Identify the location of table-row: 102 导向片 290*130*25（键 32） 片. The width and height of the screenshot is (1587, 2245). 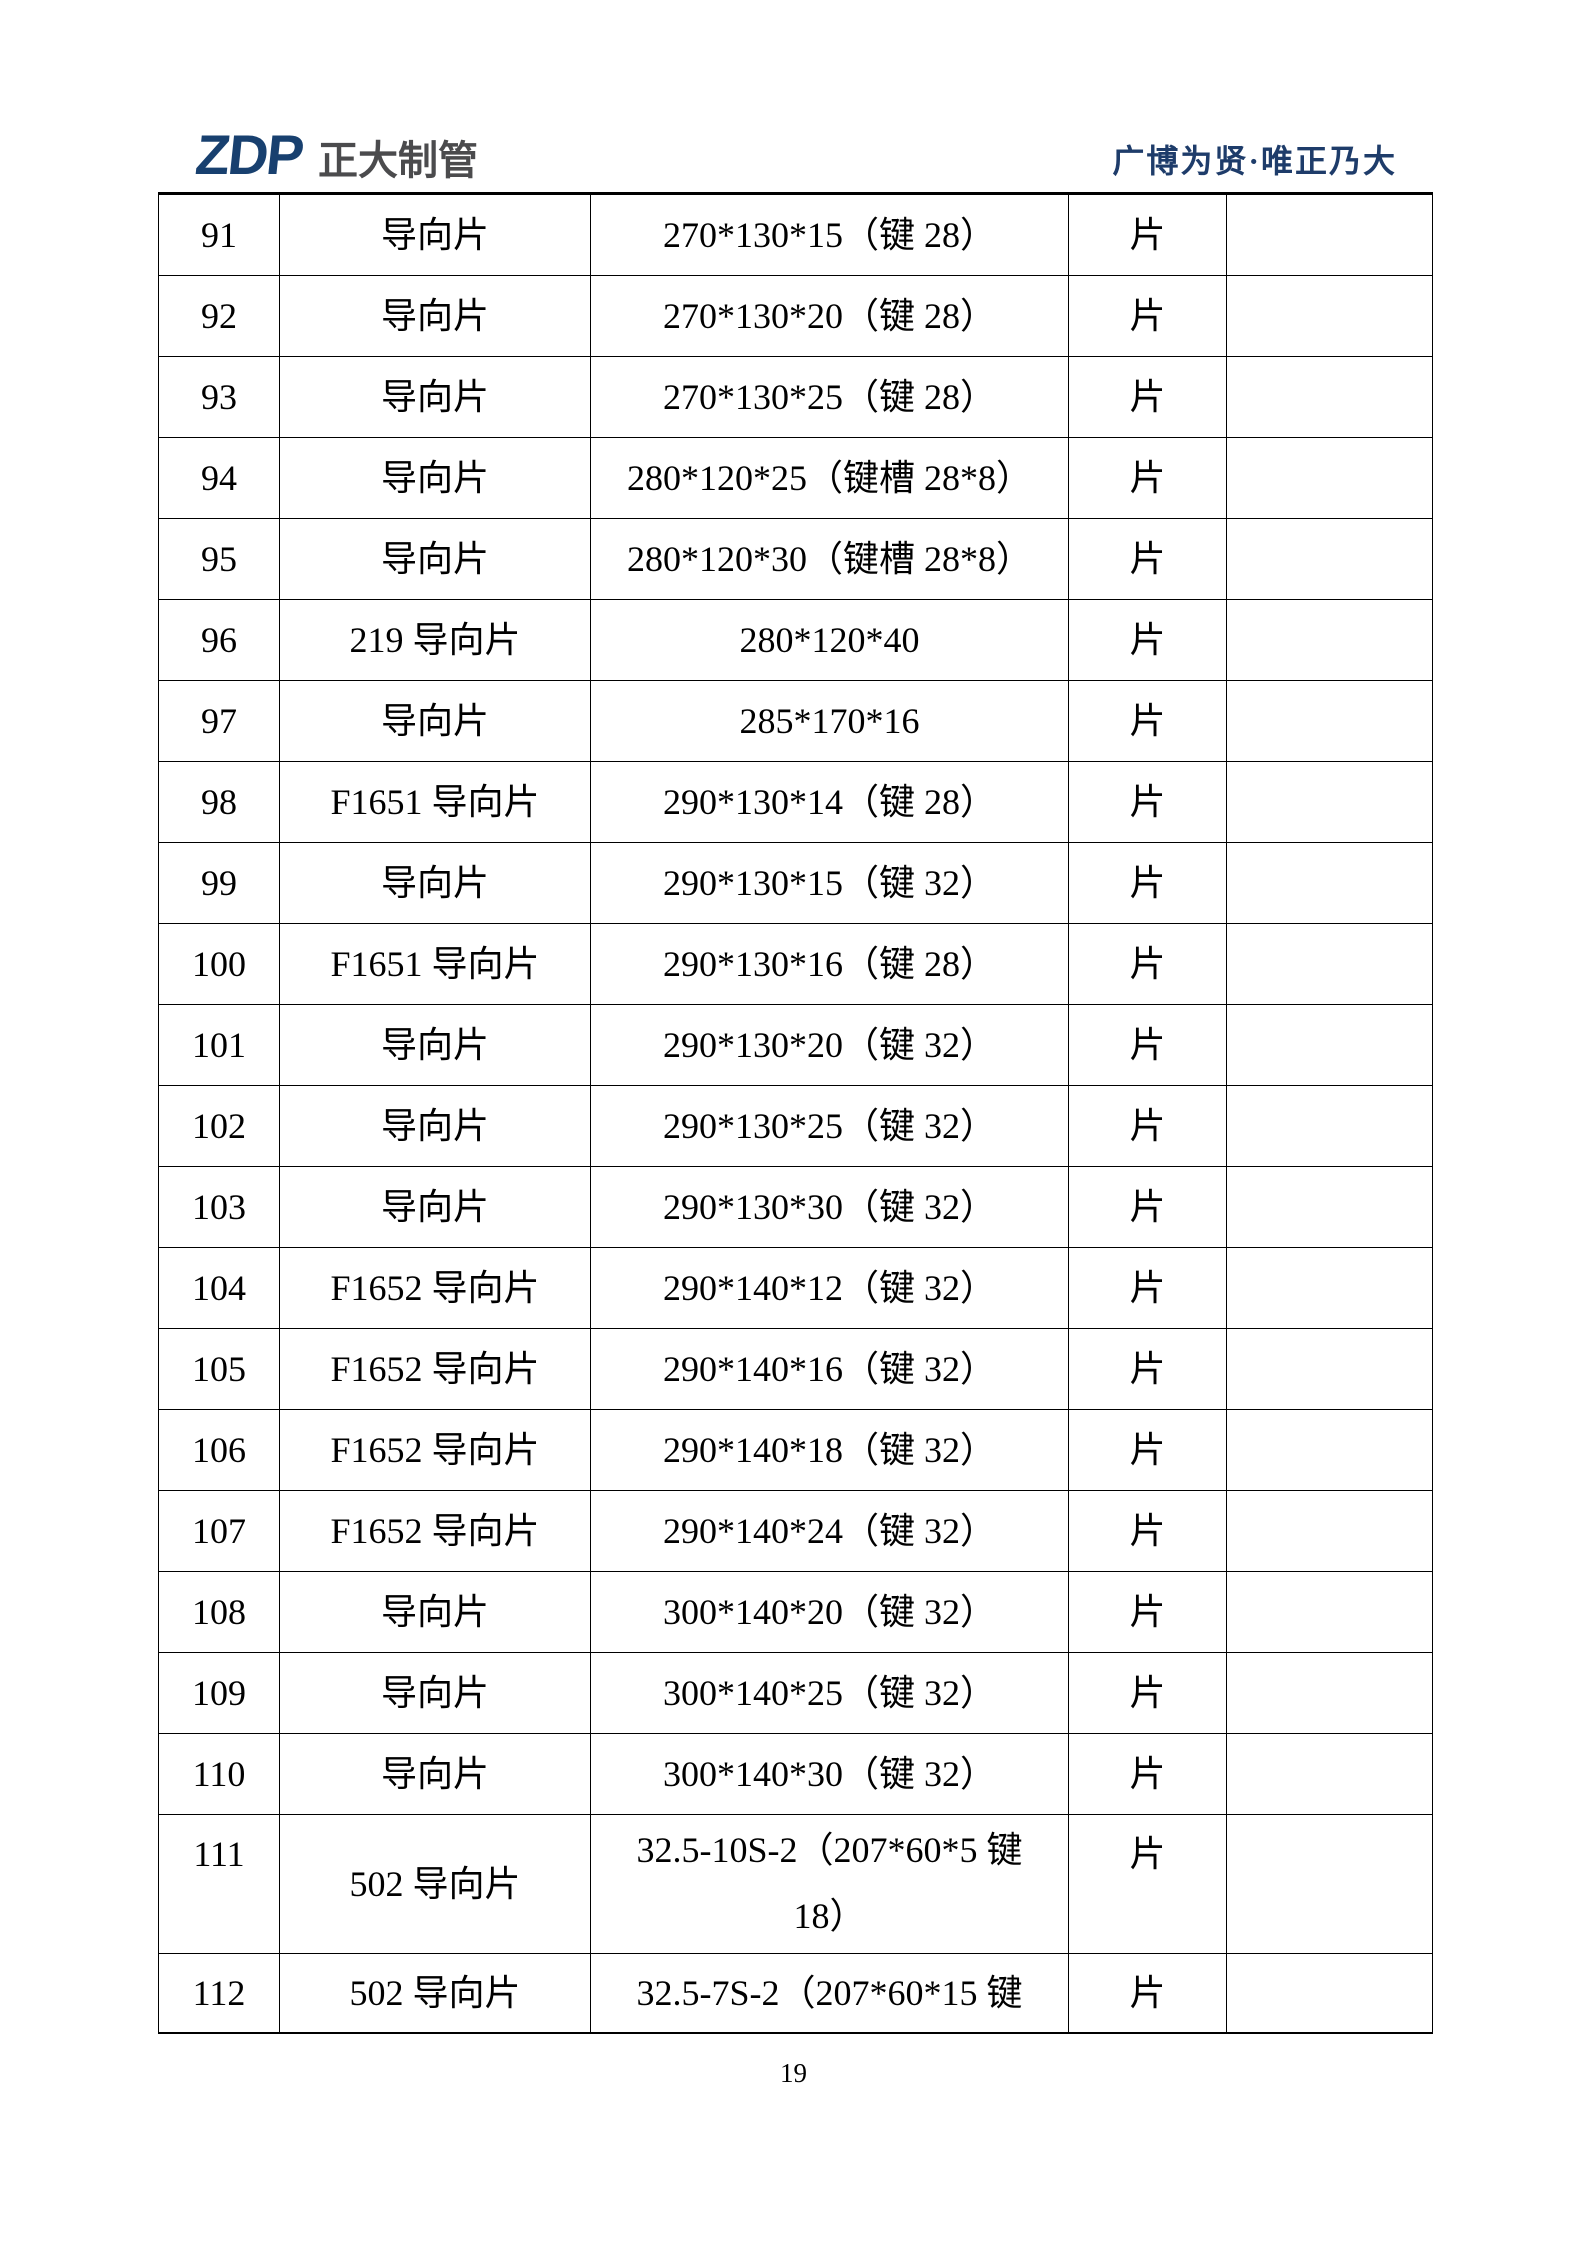
(795, 1126).